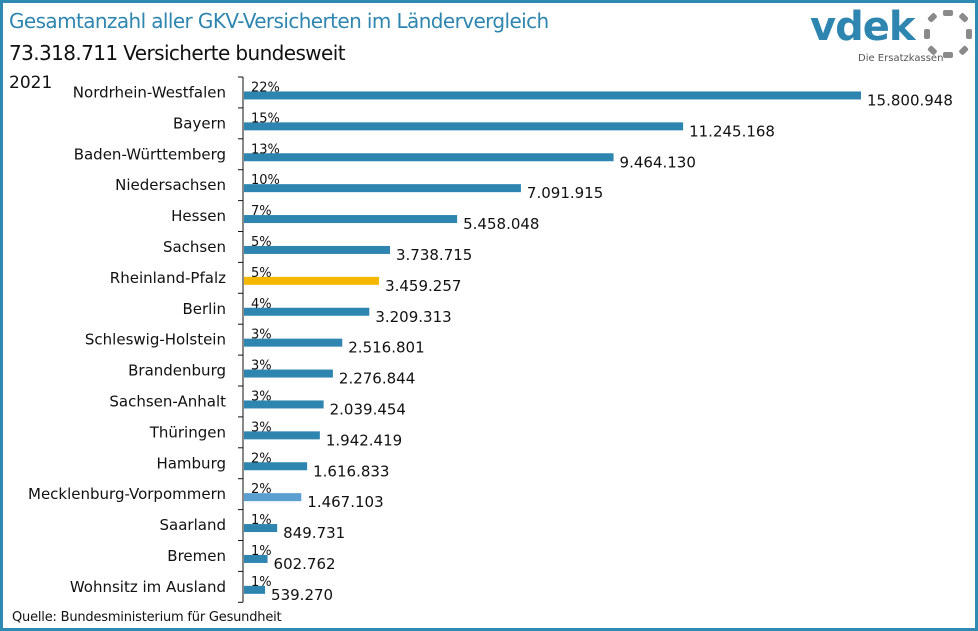 Image resolution: width=978 pixels, height=631 pixels. What do you see at coordinates (177, 371) in the screenshot?
I see `category-label: Brandenburg` at bounding box center [177, 371].